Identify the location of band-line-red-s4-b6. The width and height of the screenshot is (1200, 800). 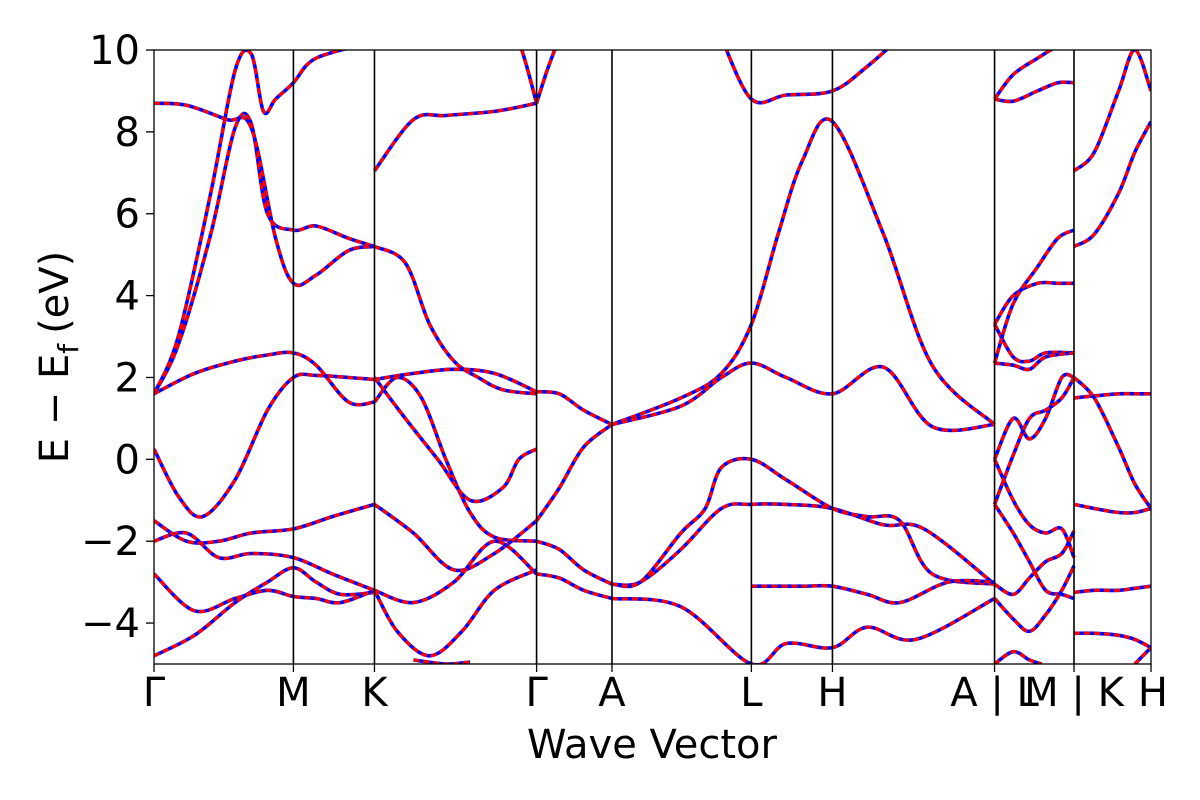
(1112, 640).